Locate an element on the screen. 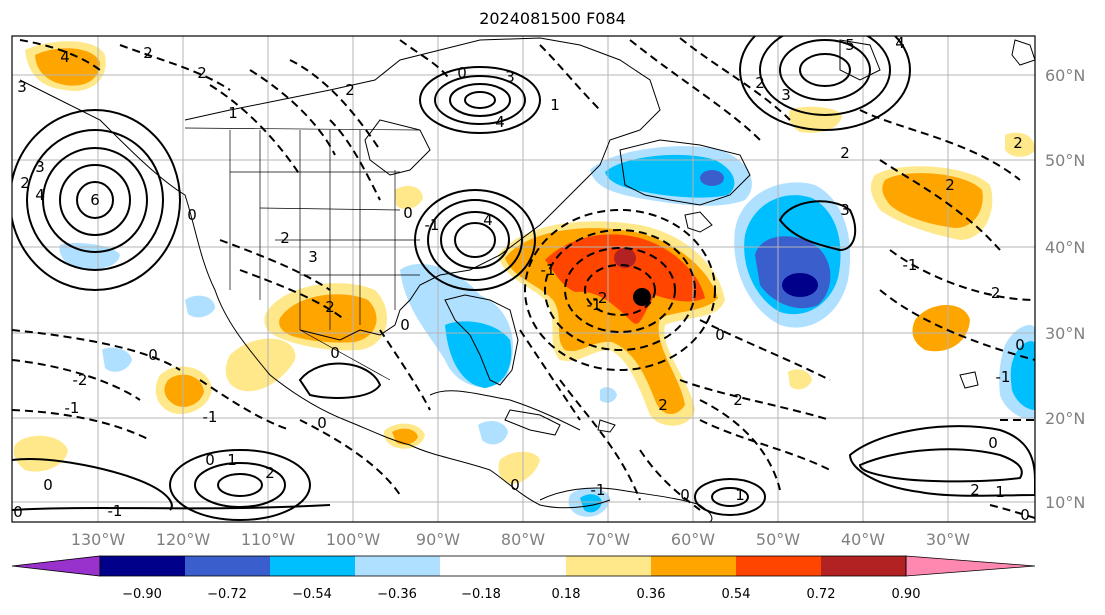 Image resolution: width=1105 pixels, height=615 pixels. lon-label: 100°W is located at coordinates (353, 539).